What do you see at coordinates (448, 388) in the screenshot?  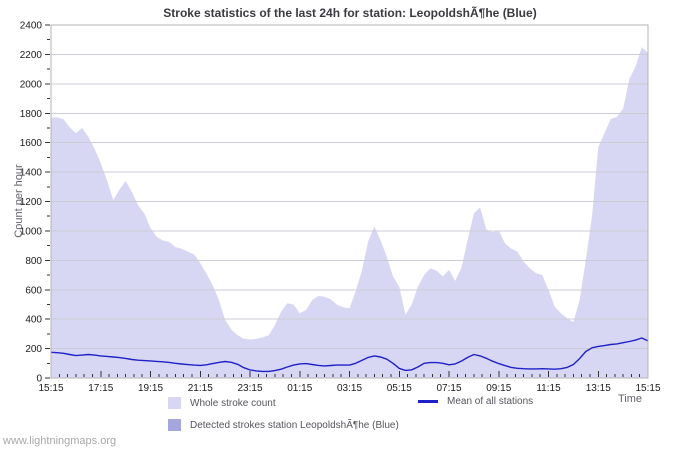 I see `x-tick-label: 07:15` at bounding box center [448, 388].